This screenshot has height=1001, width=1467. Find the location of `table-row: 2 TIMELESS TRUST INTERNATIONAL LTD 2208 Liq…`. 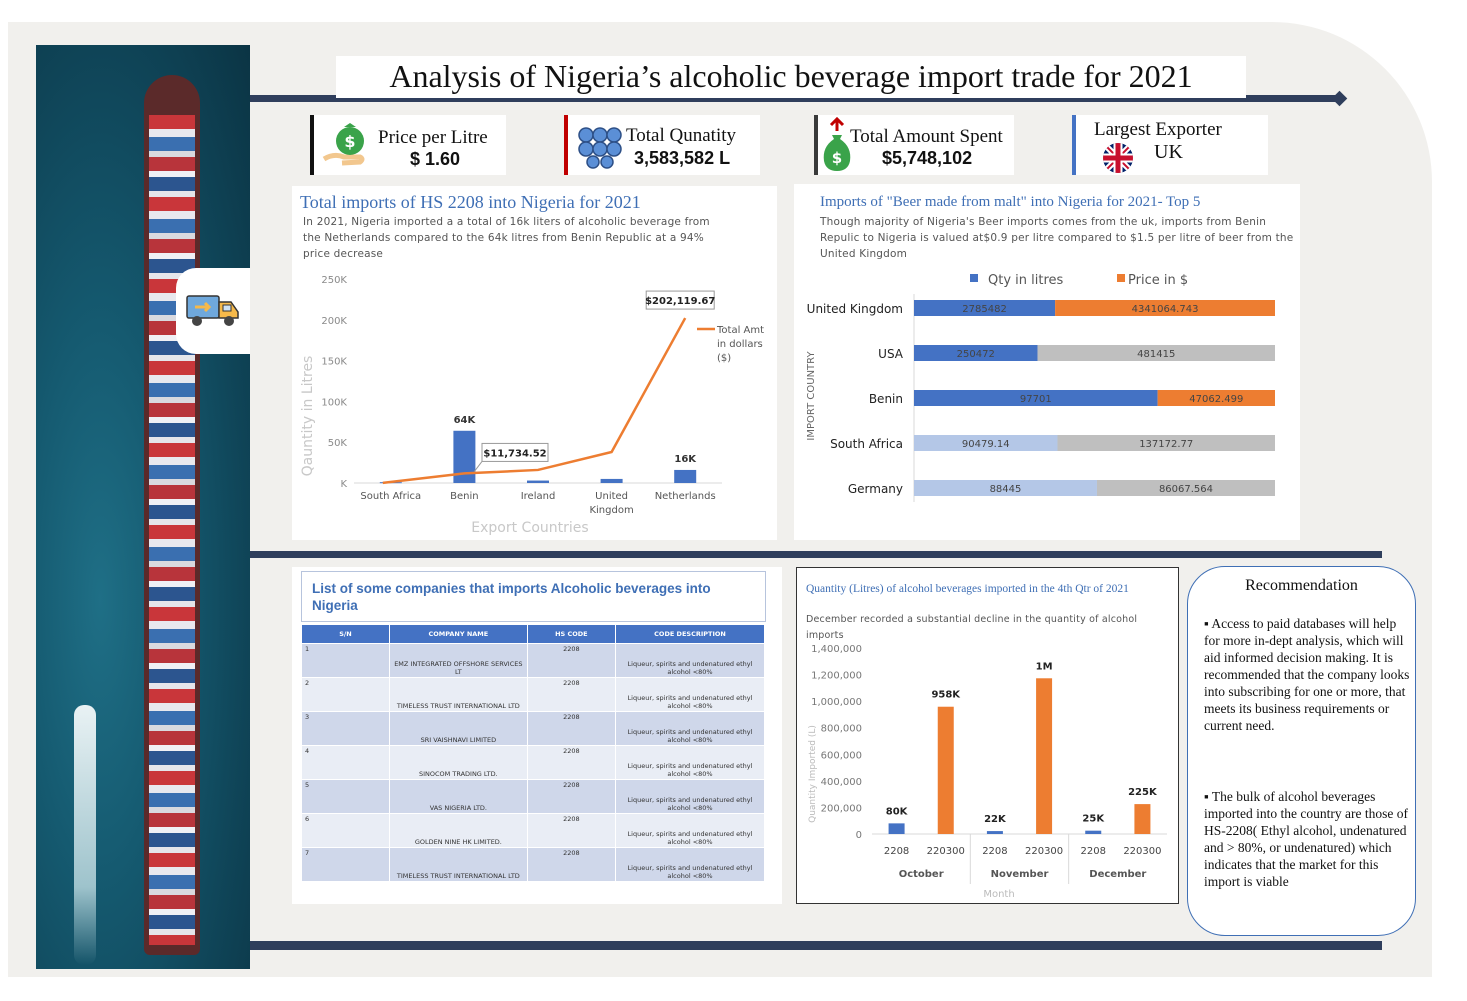

table-row: 2 TIMELESS TRUST INTERNATIONAL LTD 2208 Liq… is located at coordinates (533, 694).